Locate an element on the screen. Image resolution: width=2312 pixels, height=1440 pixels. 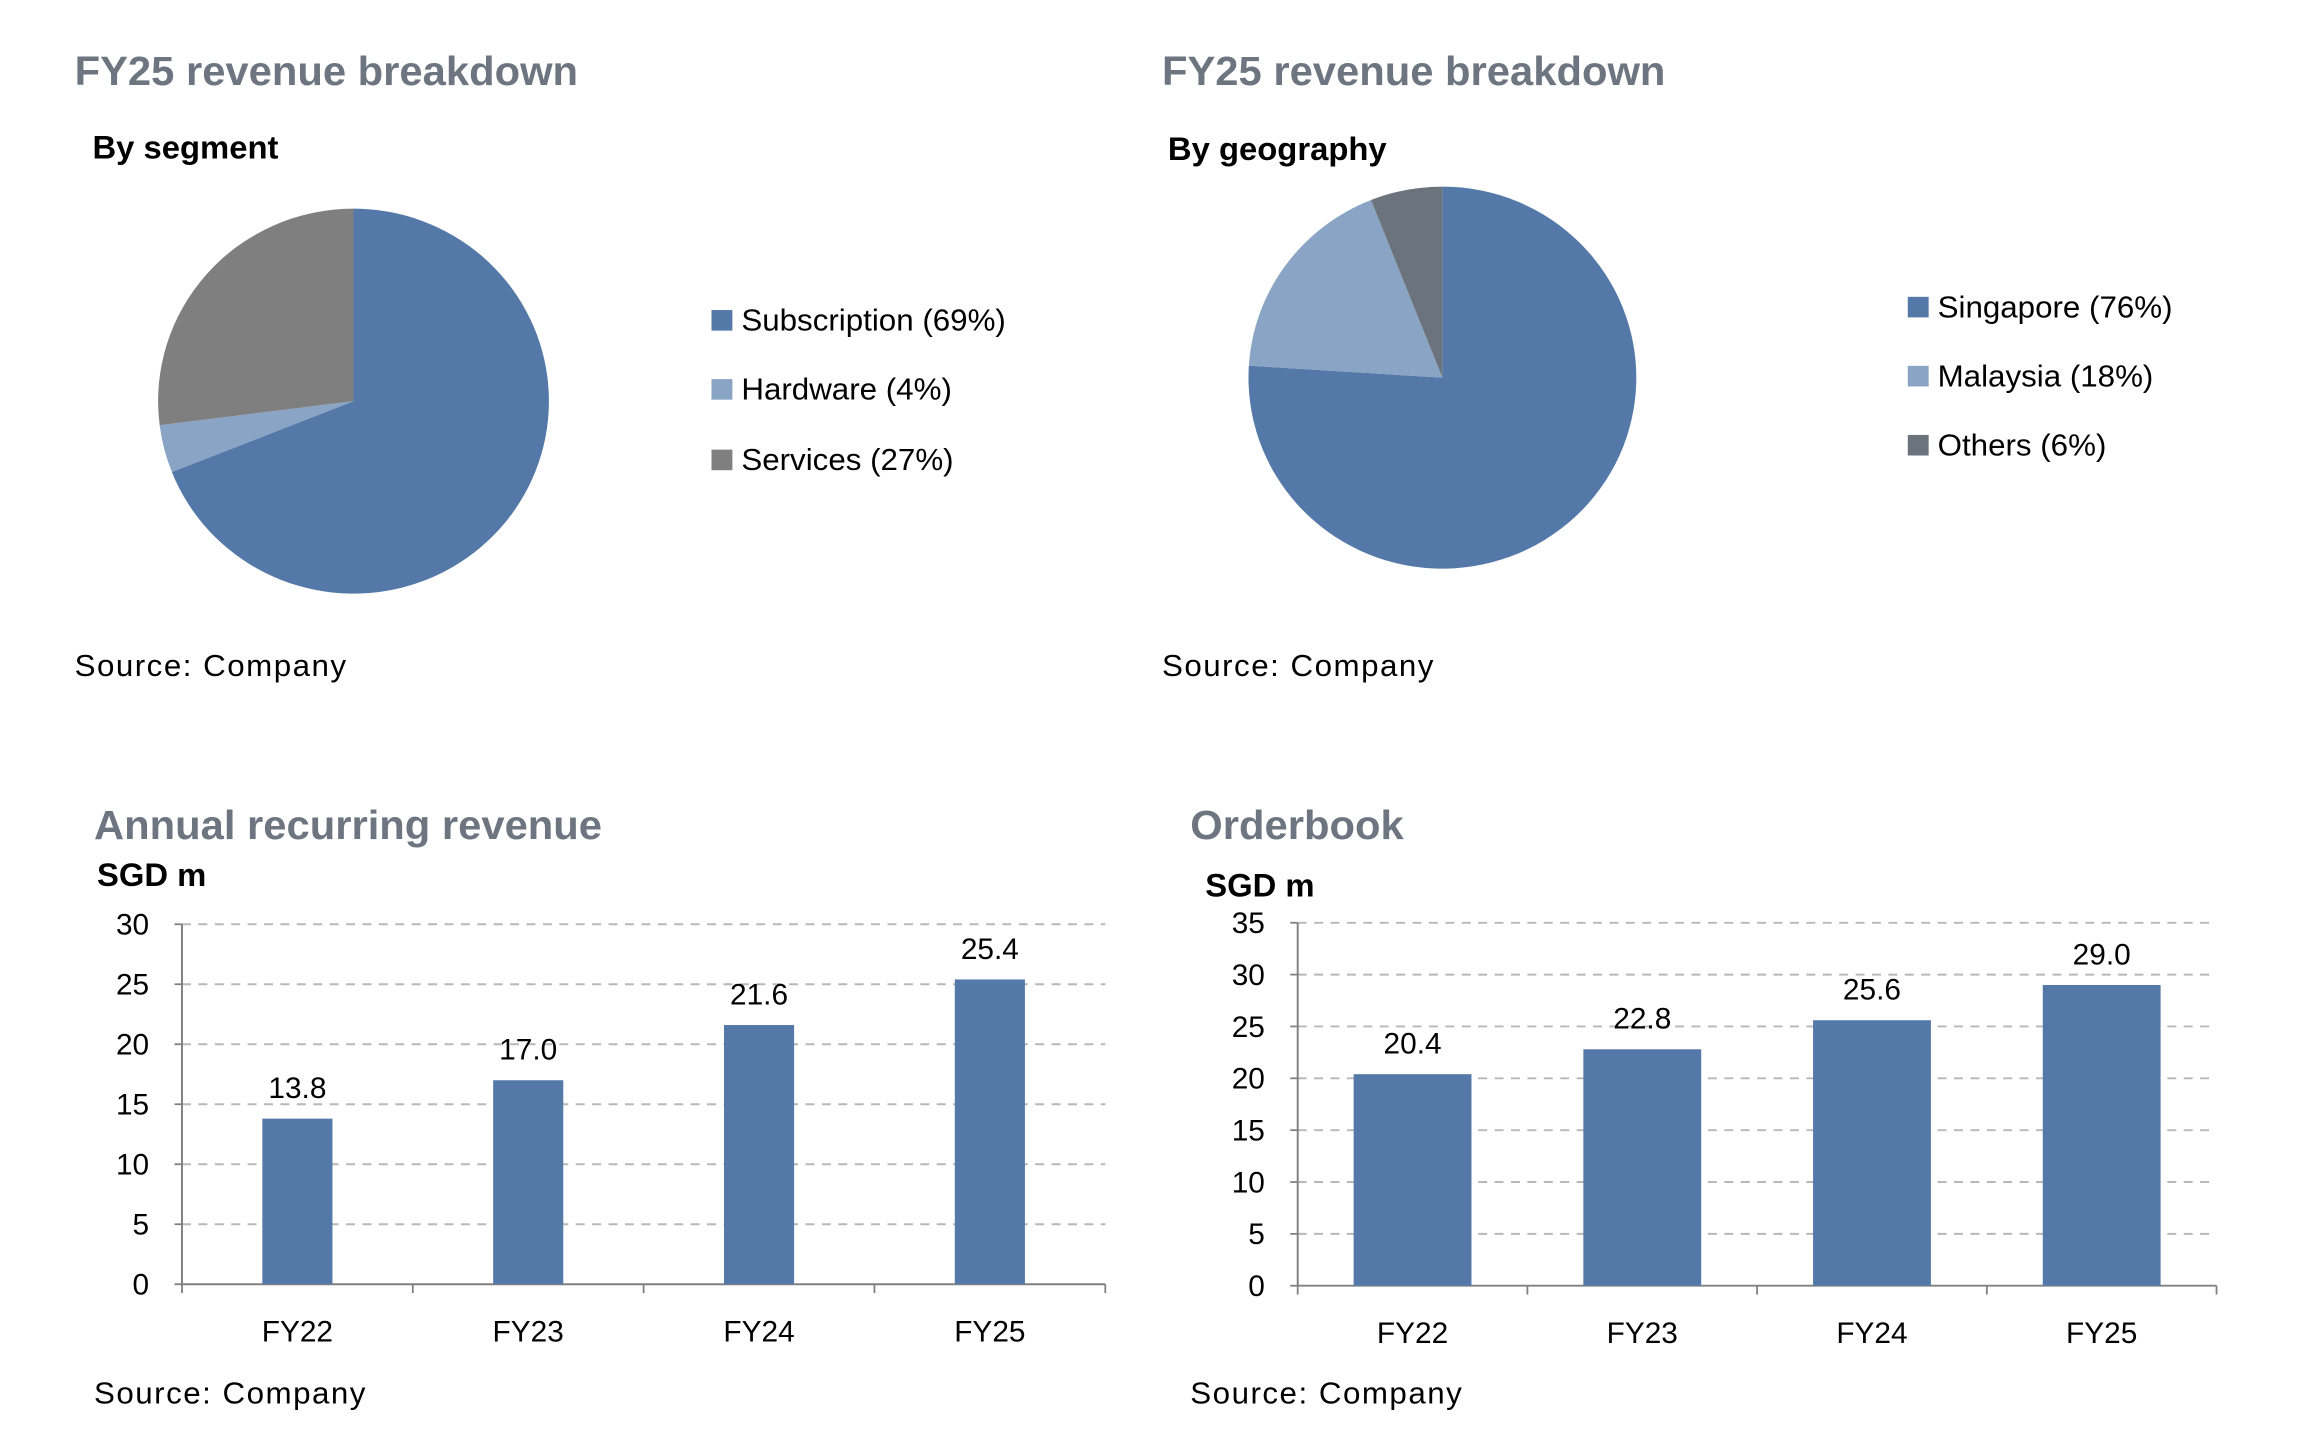
geography-legend: Singapore (76%) Malaysia (18%) Others (6%) is located at coordinates (2040, 376).